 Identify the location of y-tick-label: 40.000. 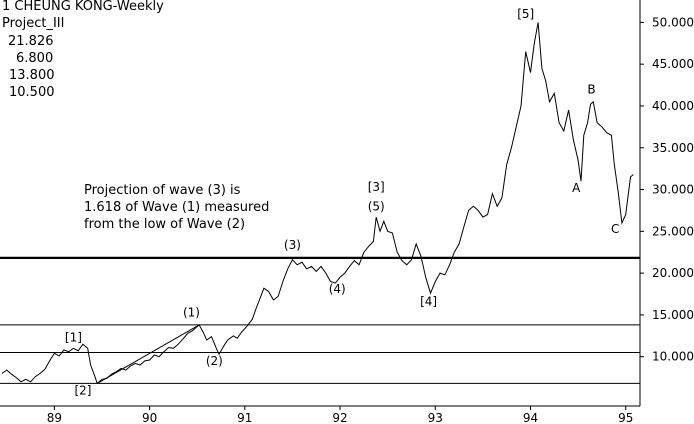
(673, 106).